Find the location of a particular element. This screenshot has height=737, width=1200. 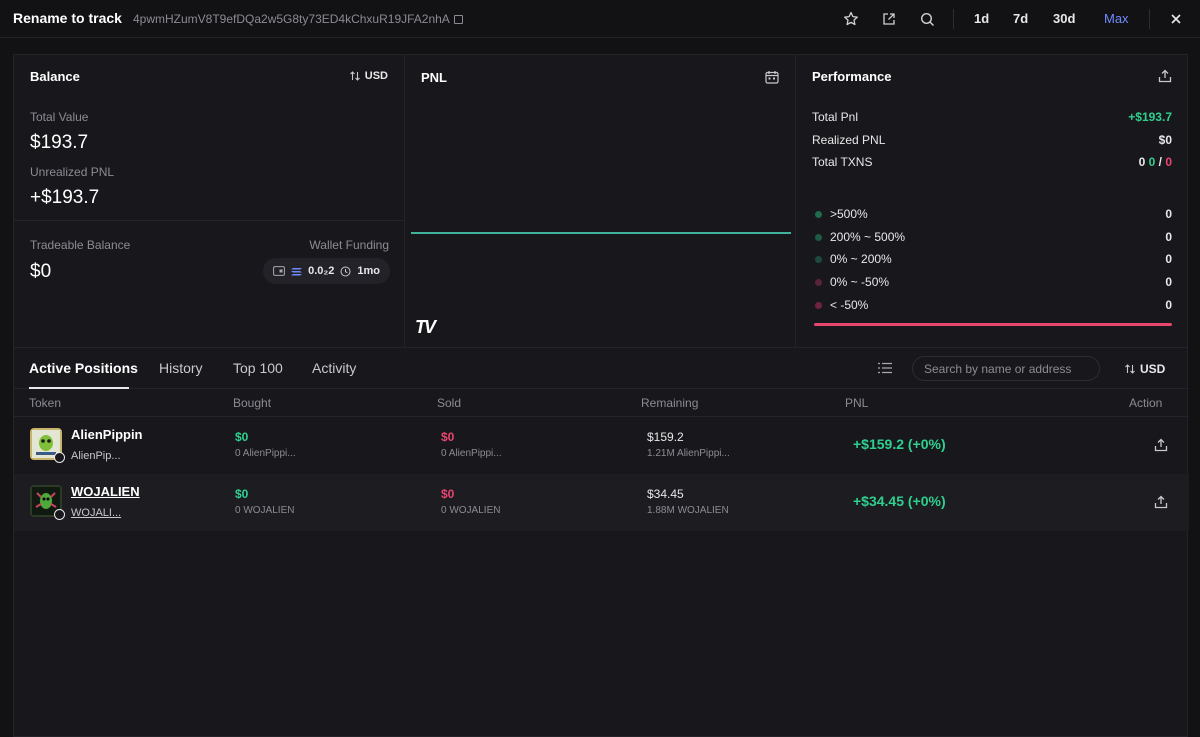

calendar-icon is located at coordinates (772, 78).